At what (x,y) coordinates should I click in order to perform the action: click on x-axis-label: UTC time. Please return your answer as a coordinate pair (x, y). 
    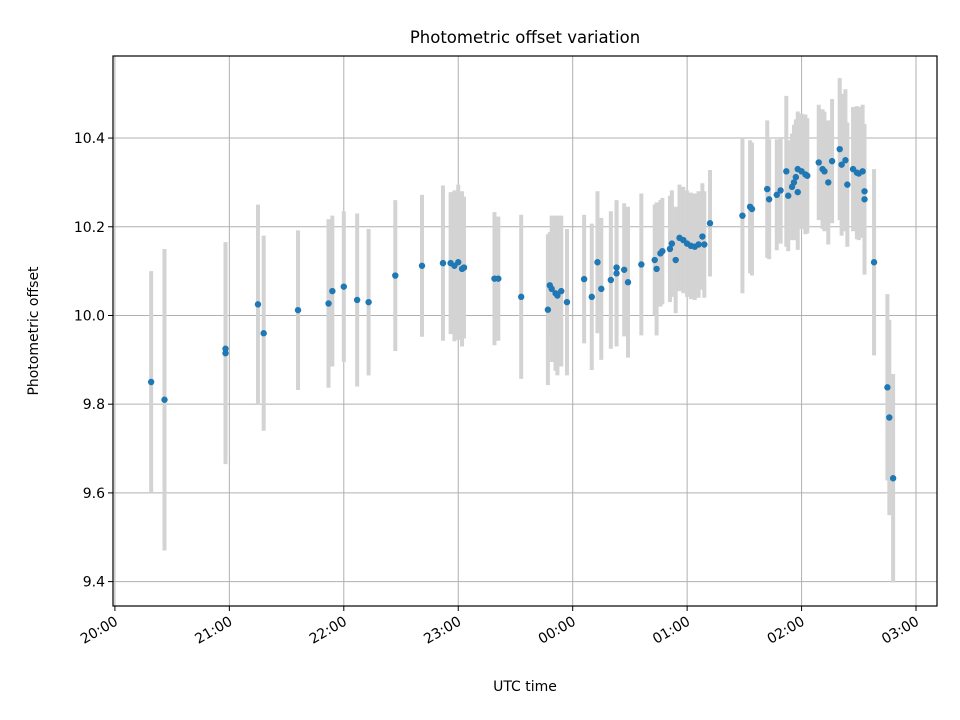
    Looking at the image, I should click on (525, 687).